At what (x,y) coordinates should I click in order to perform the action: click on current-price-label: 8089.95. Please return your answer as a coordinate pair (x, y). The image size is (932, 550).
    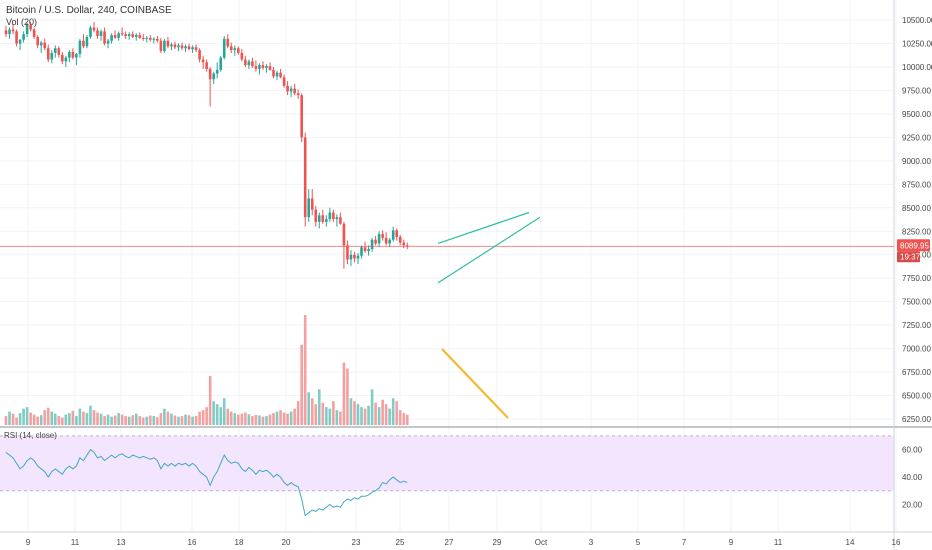
    Looking at the image, I should click on (914, 245).